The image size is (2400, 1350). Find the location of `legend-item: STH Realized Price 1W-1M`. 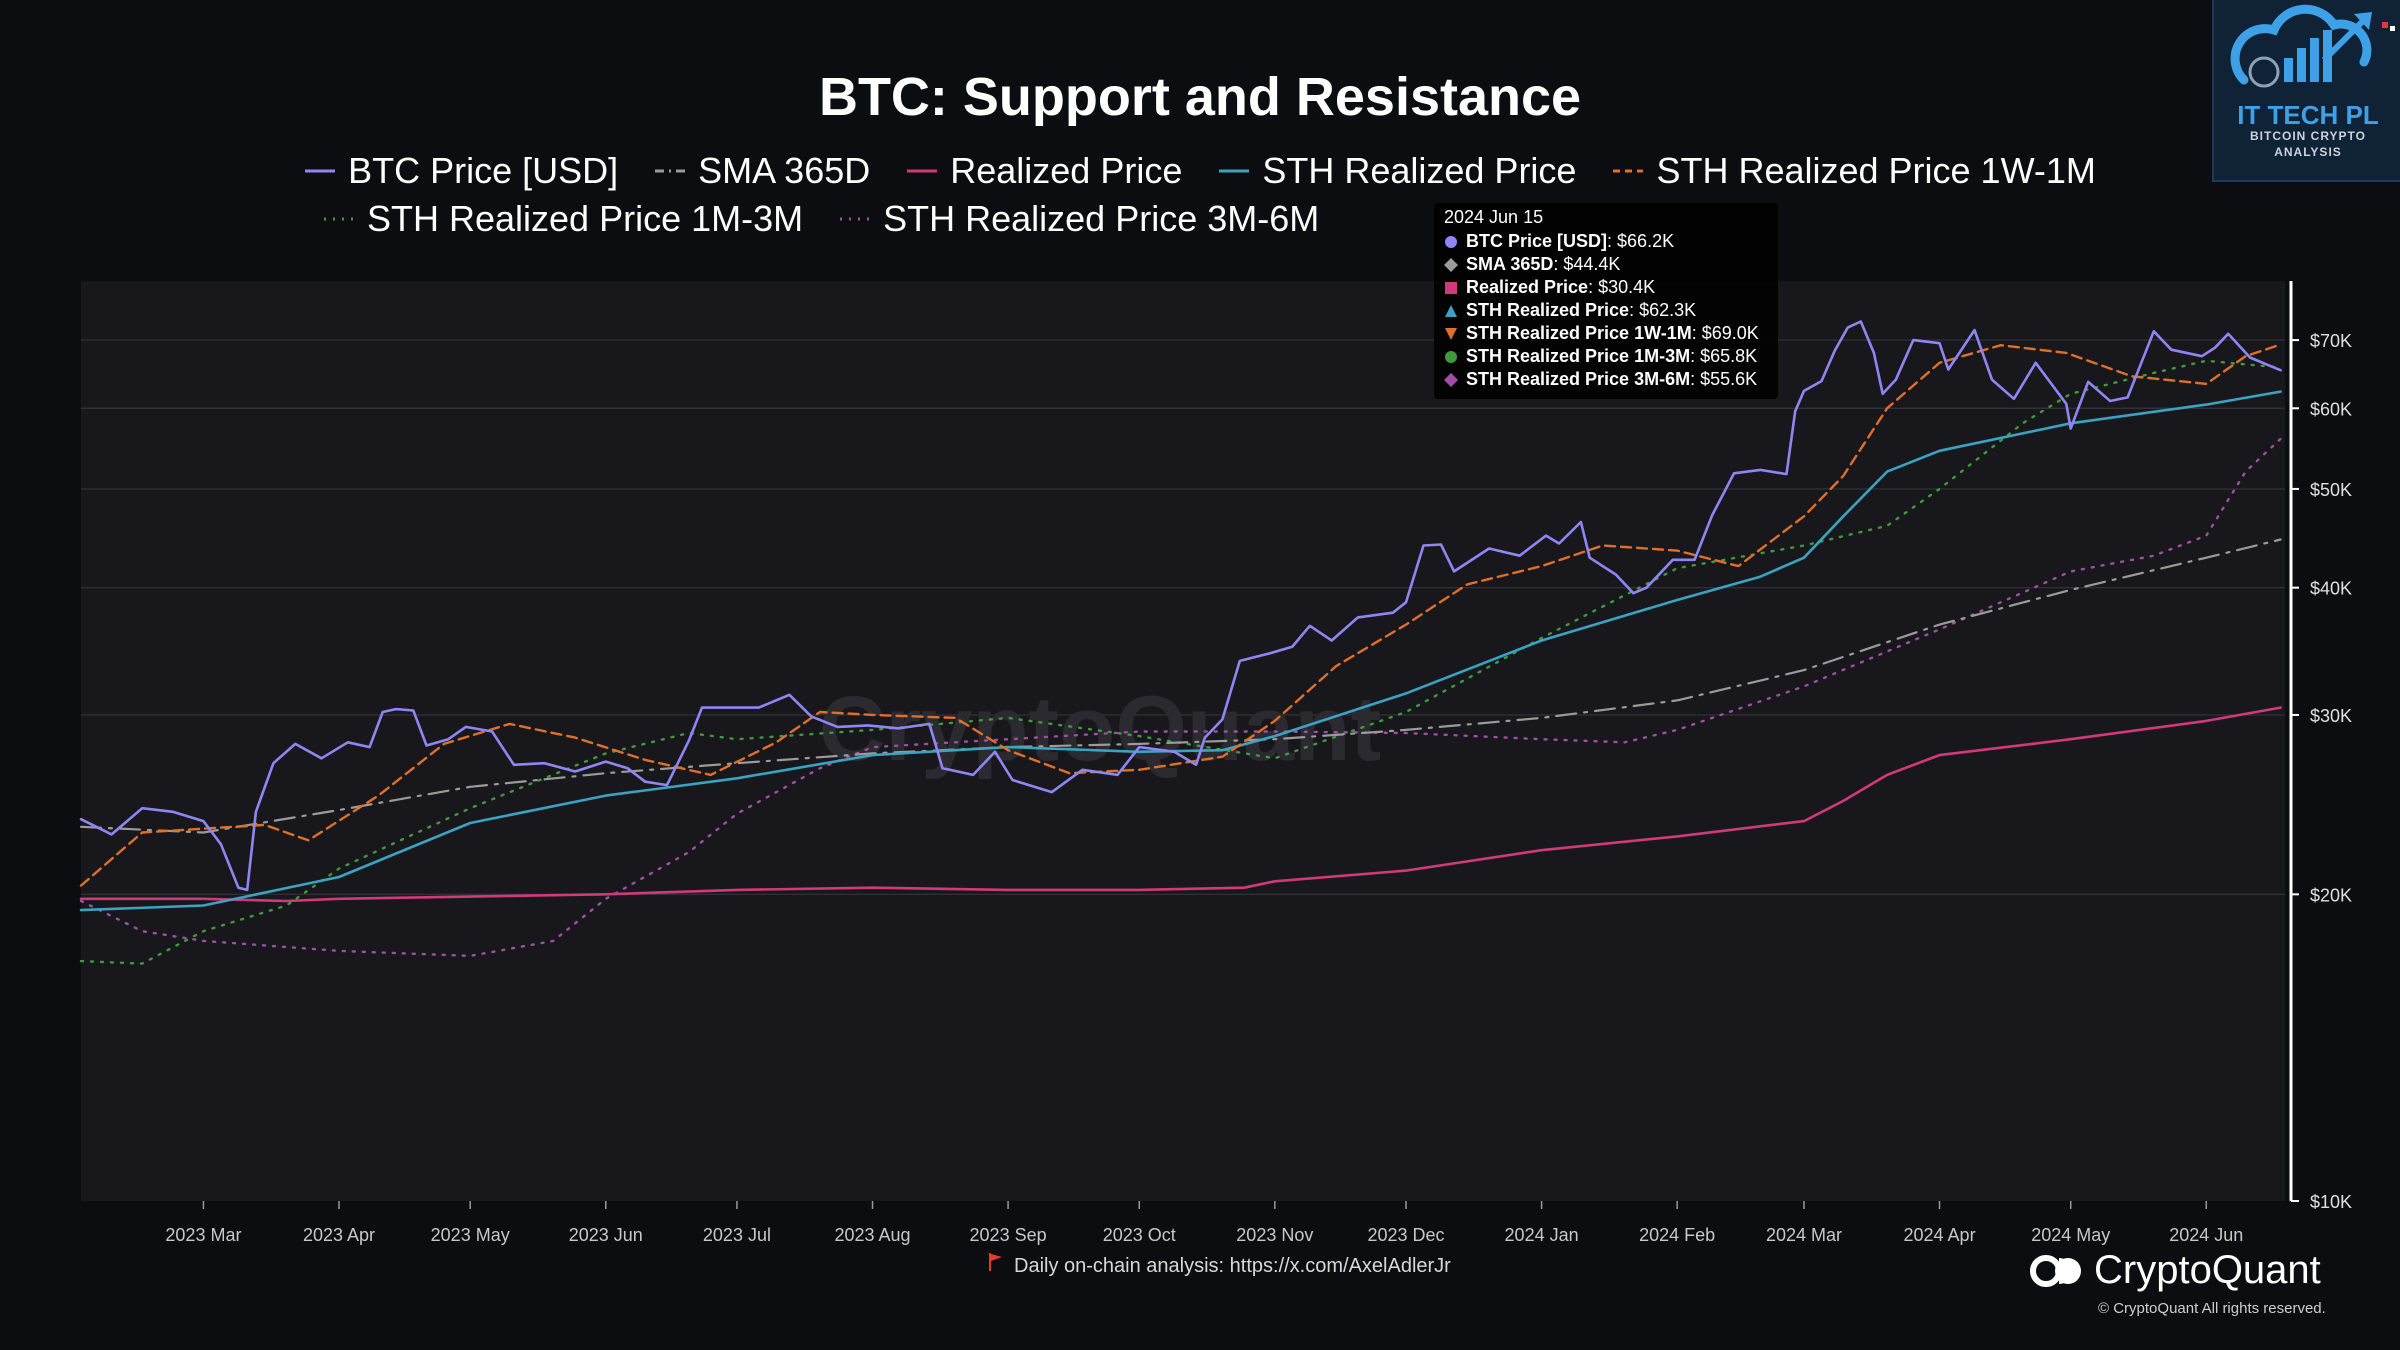

legend-item: STH Realized Price 1W-1M is located at coordinates (1854, 171).